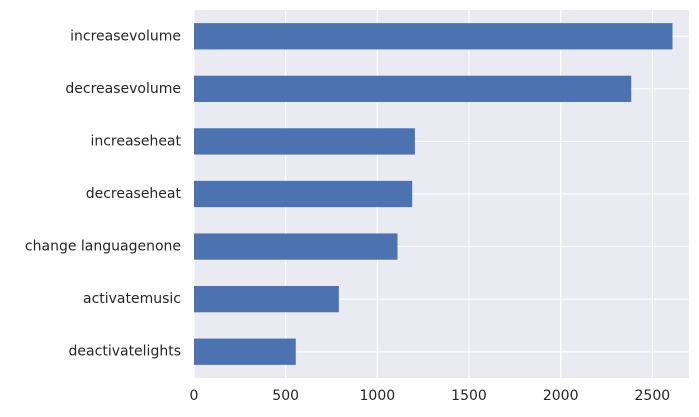 The image size is (699, 417). I want to click on bar-decreasevolume, so click(413, 88).